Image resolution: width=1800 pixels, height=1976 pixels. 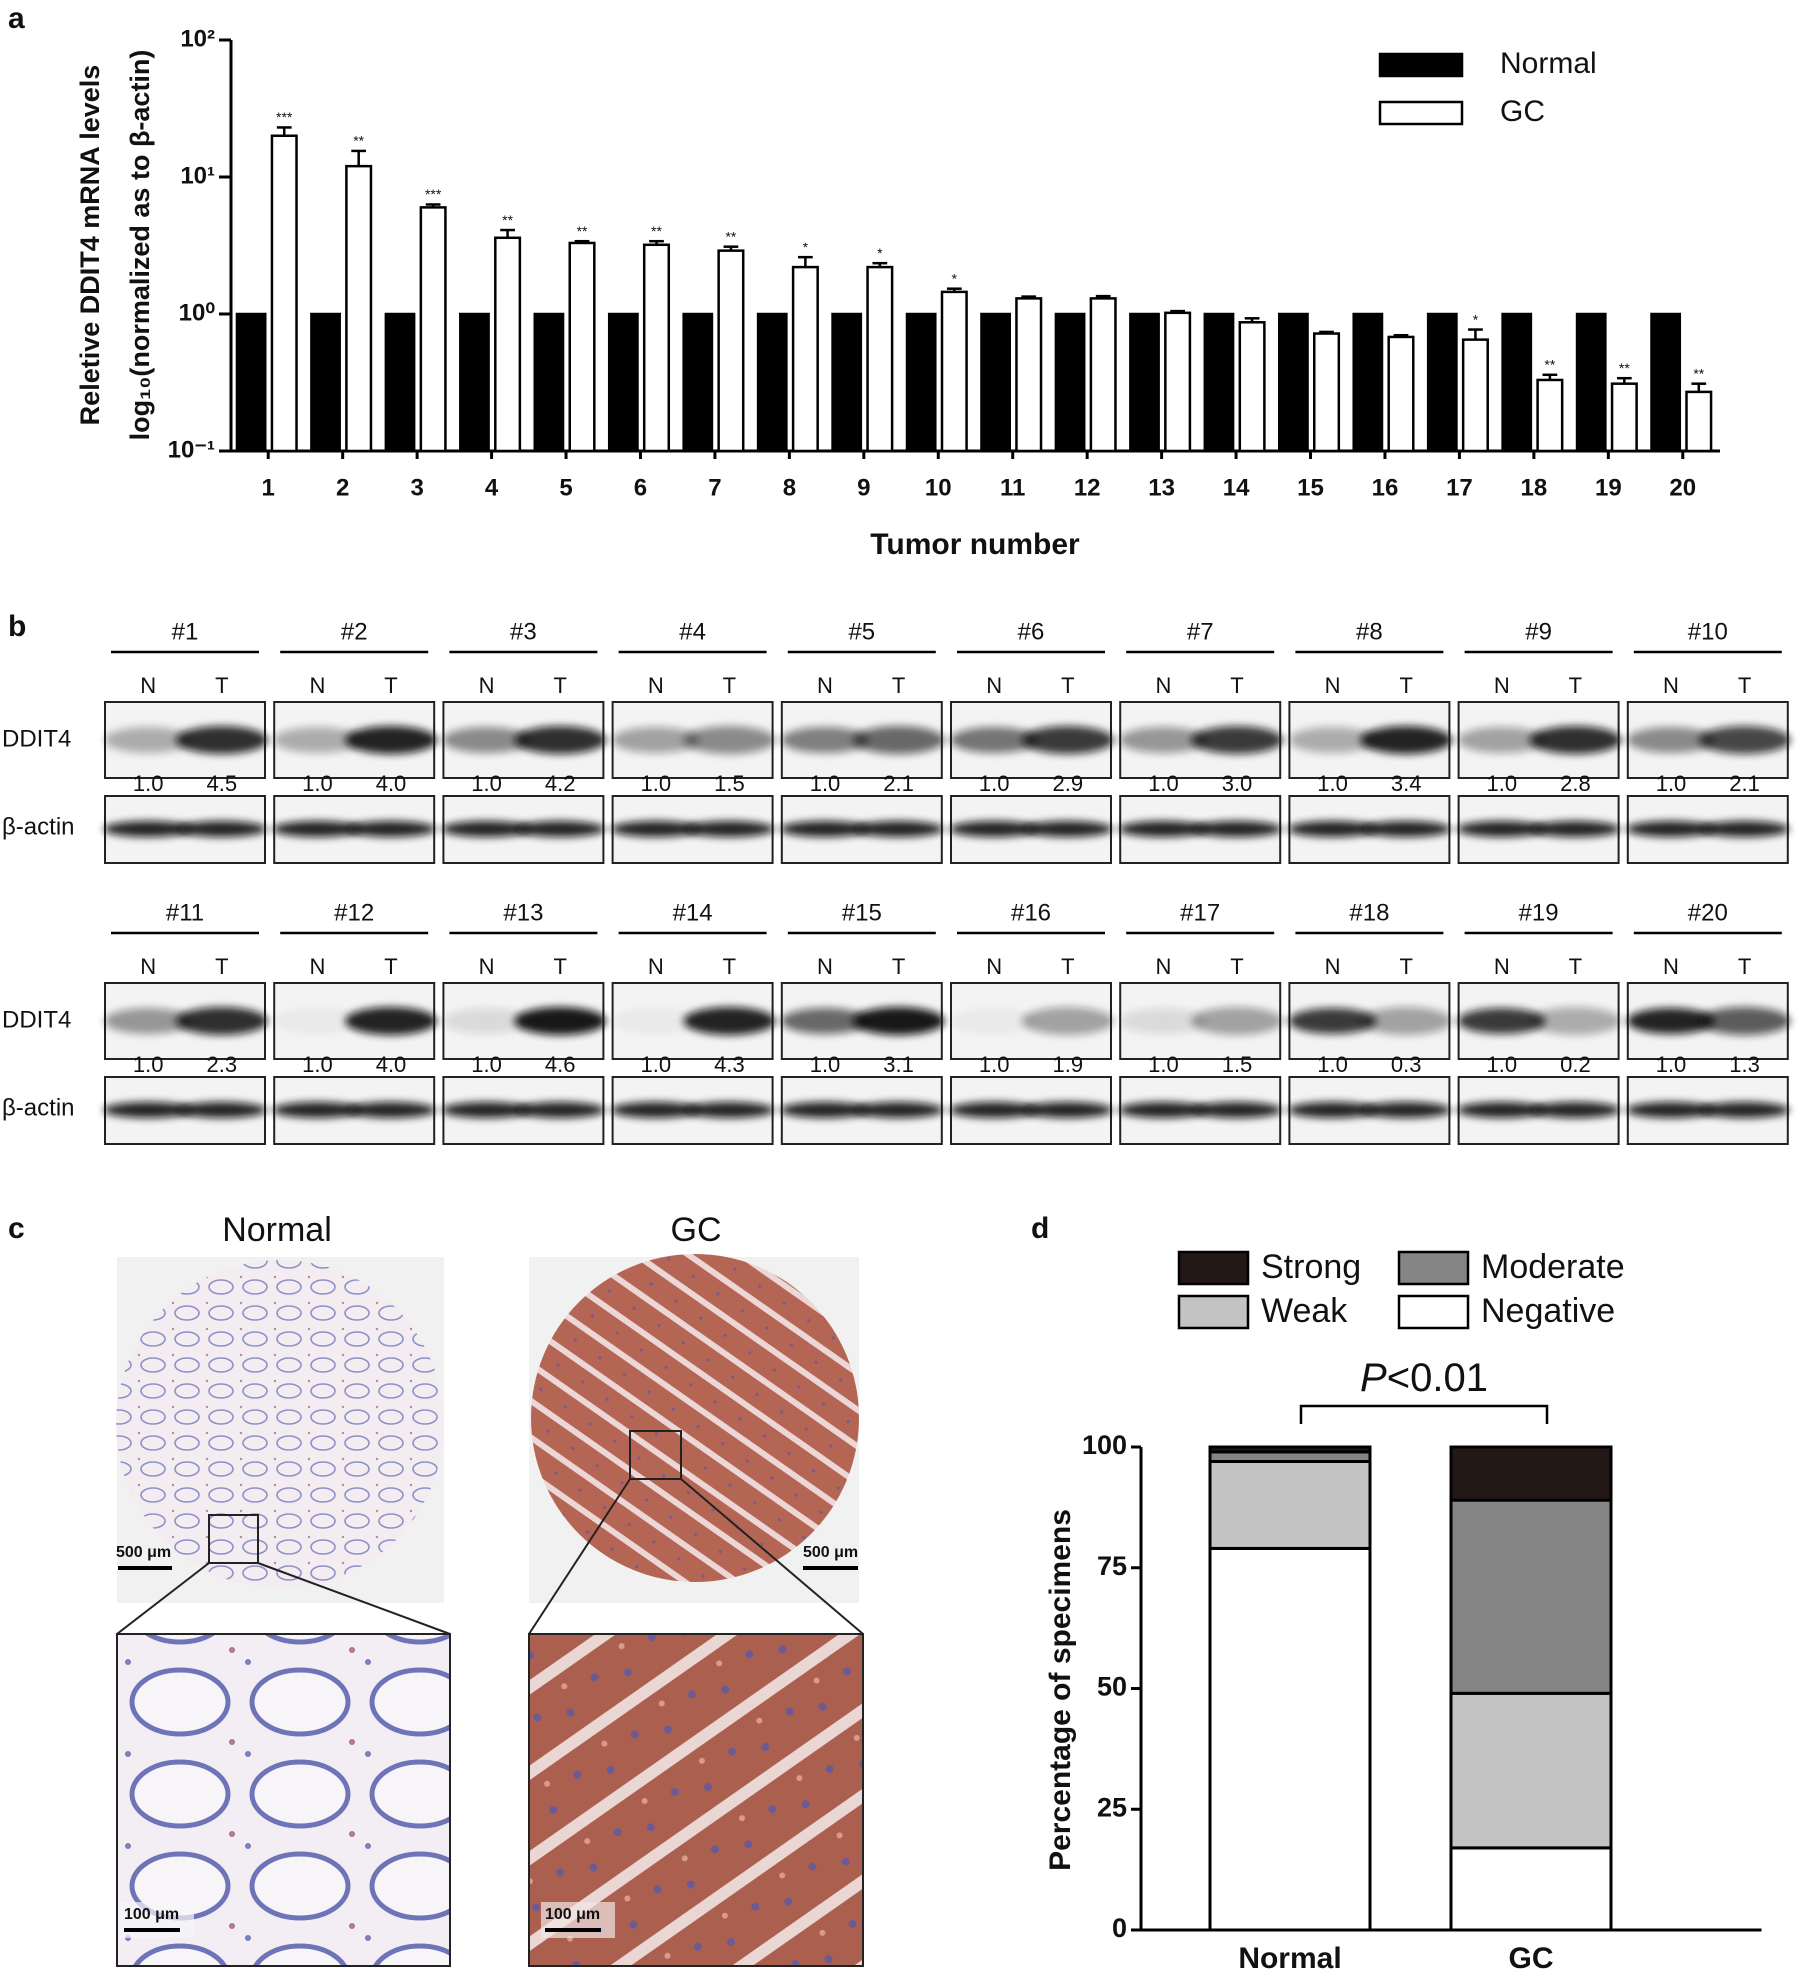 What do you see at coordinates (695, 1418) in the screenshot?
I see `tma-core` at bounding box center [695, 1418].